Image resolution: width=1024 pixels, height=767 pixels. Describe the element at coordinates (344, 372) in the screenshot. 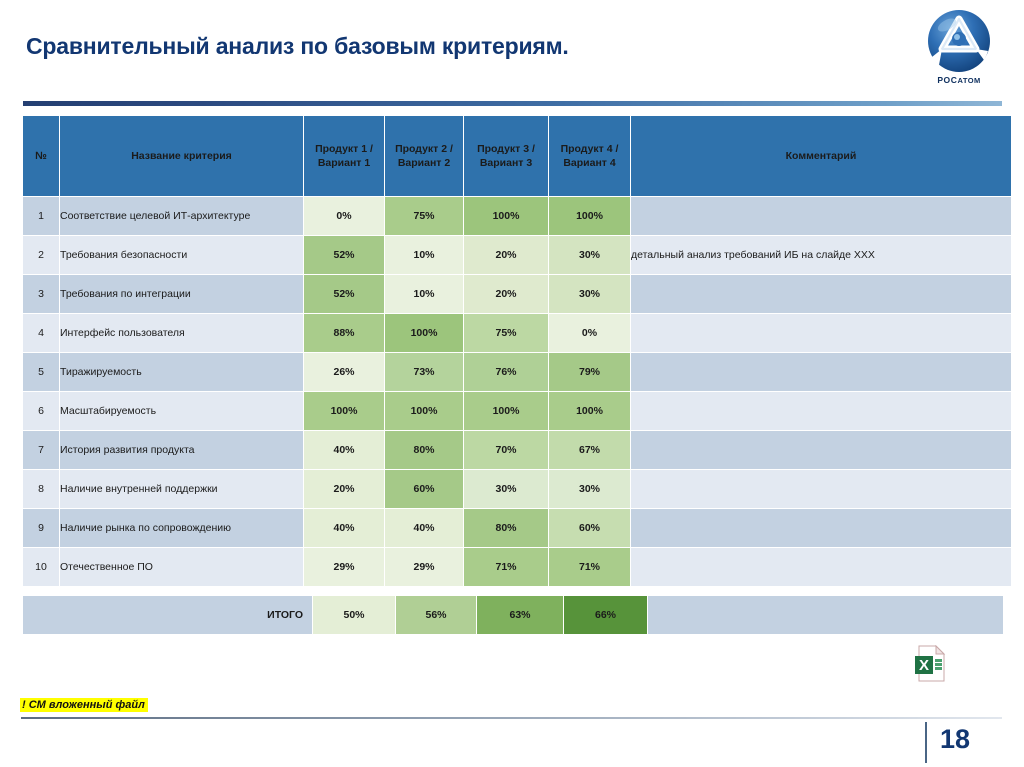

I see `score-cell-product-1: 26%` at that location.